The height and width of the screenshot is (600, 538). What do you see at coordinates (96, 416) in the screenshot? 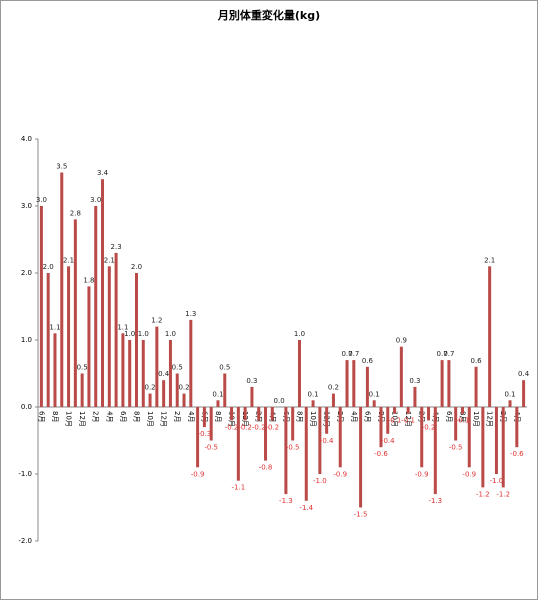
I see `x-tick-label: 2月` at bounding box center [96, 416].